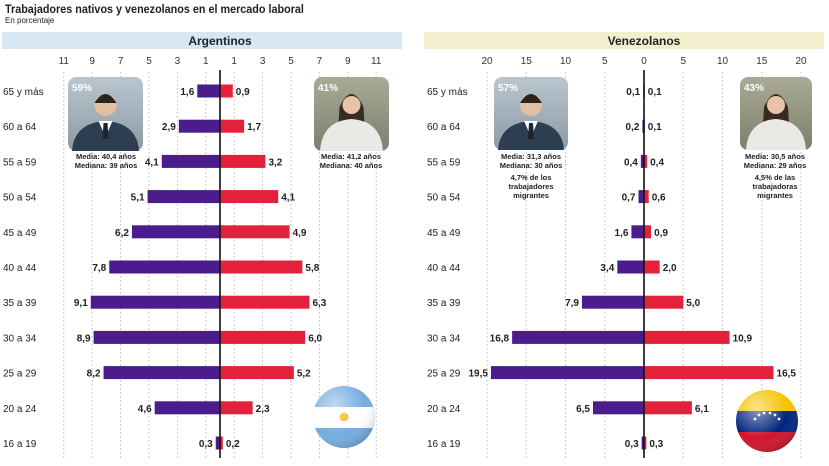  What do you see at coordinates (444, 162) in the screenshot?
I see `age-group-label: 55 a 59` at bounding box center [444, 162].